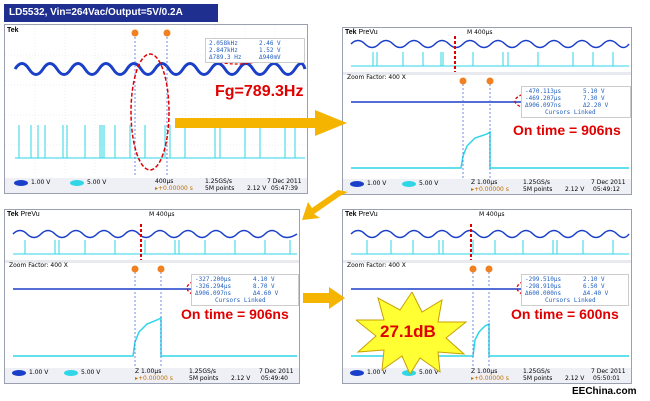  I want to click on arrow-down-left, so click(325, 205).